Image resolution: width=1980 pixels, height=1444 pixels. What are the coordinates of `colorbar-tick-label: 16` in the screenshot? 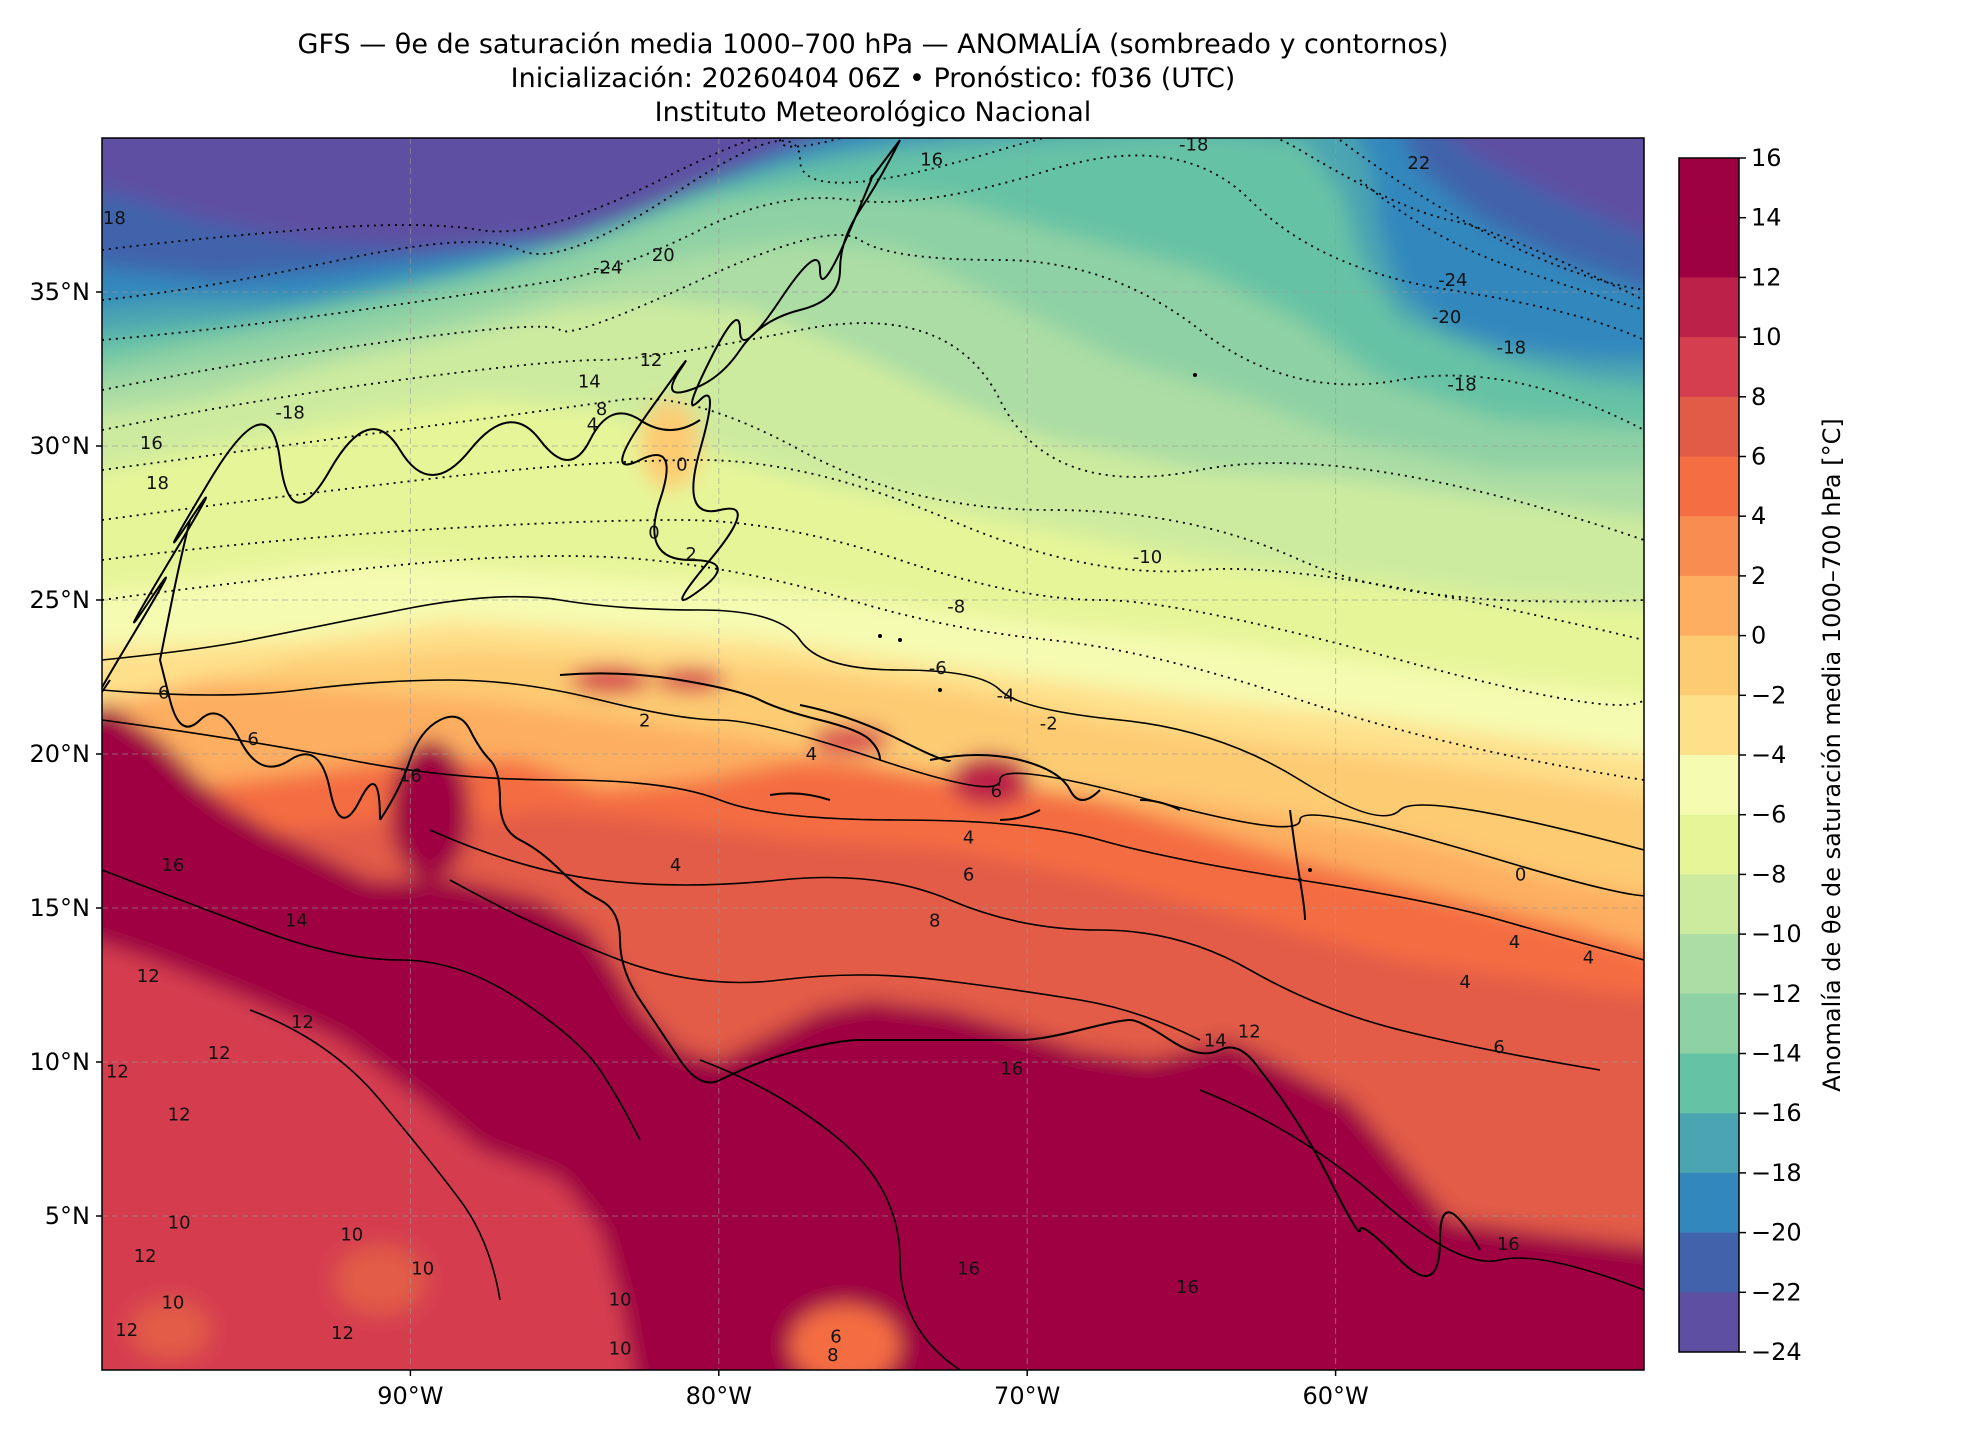 It's located at (1766, 158).